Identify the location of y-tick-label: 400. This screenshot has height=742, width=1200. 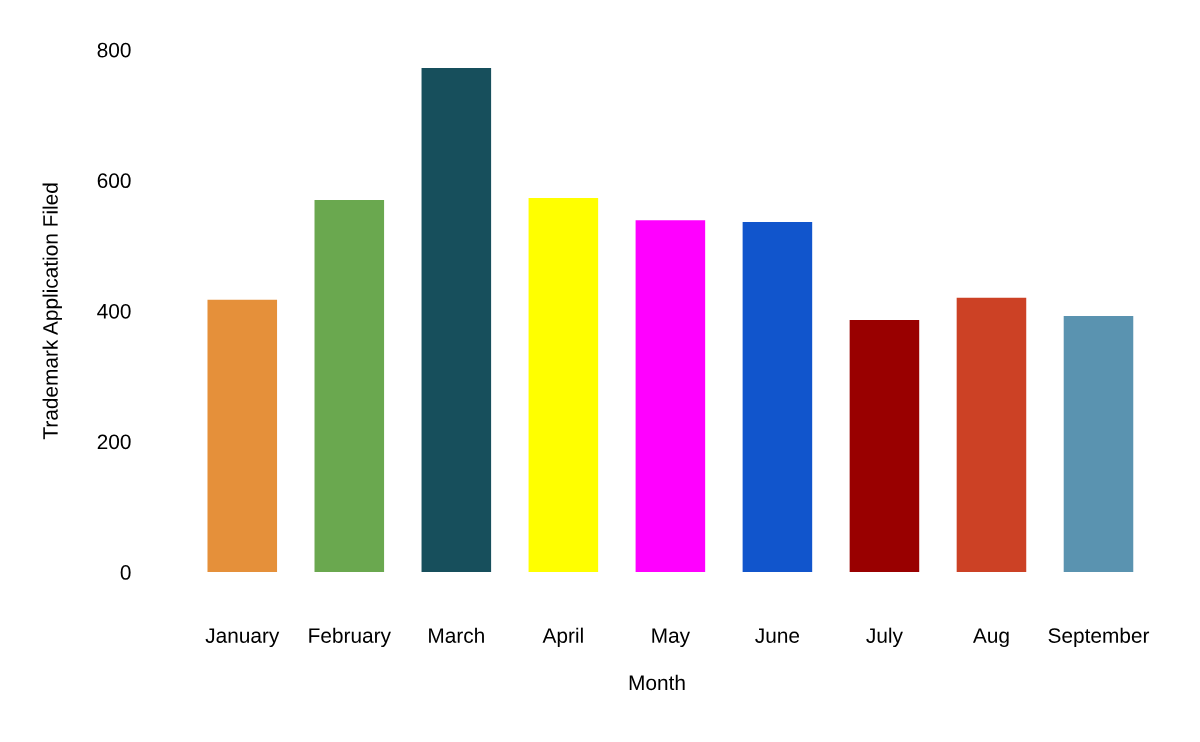
(114, 311).